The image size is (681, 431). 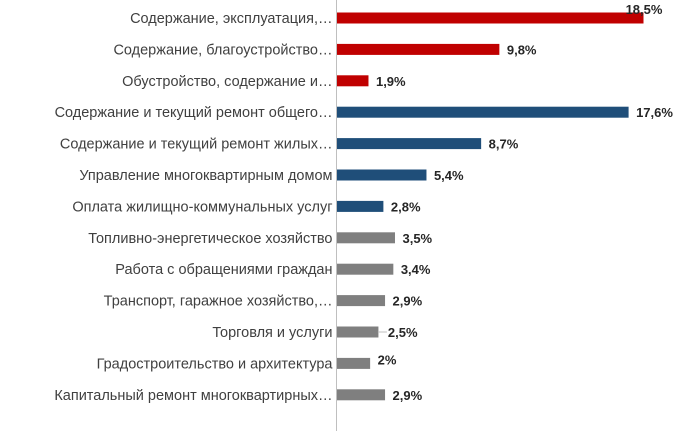 I want to click on data-label: 3,4%, so click(x=416, y=269).